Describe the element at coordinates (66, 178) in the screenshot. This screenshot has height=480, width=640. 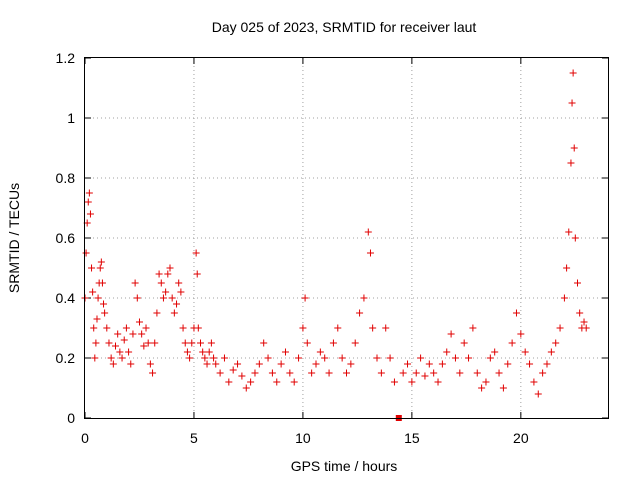
I see `y-tick-label: 0.8` at that location.